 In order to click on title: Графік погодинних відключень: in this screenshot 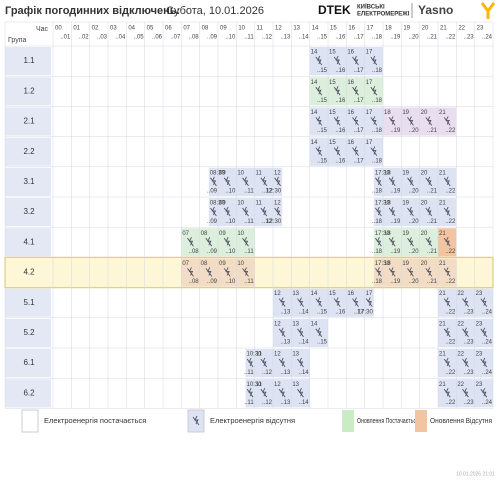, I will do `click(92, 11)`.